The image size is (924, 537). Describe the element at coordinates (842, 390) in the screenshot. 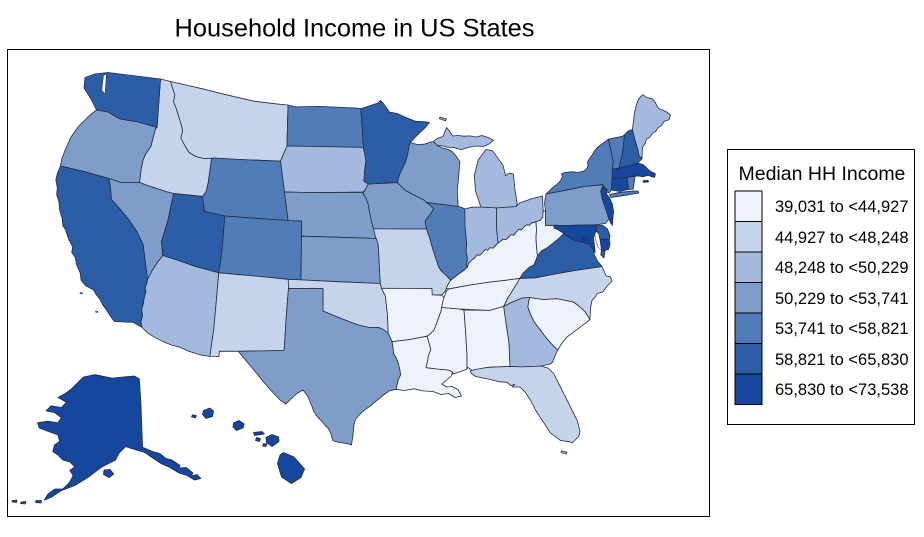

I see `svg-text: 65,830 to <73,538` at that location.